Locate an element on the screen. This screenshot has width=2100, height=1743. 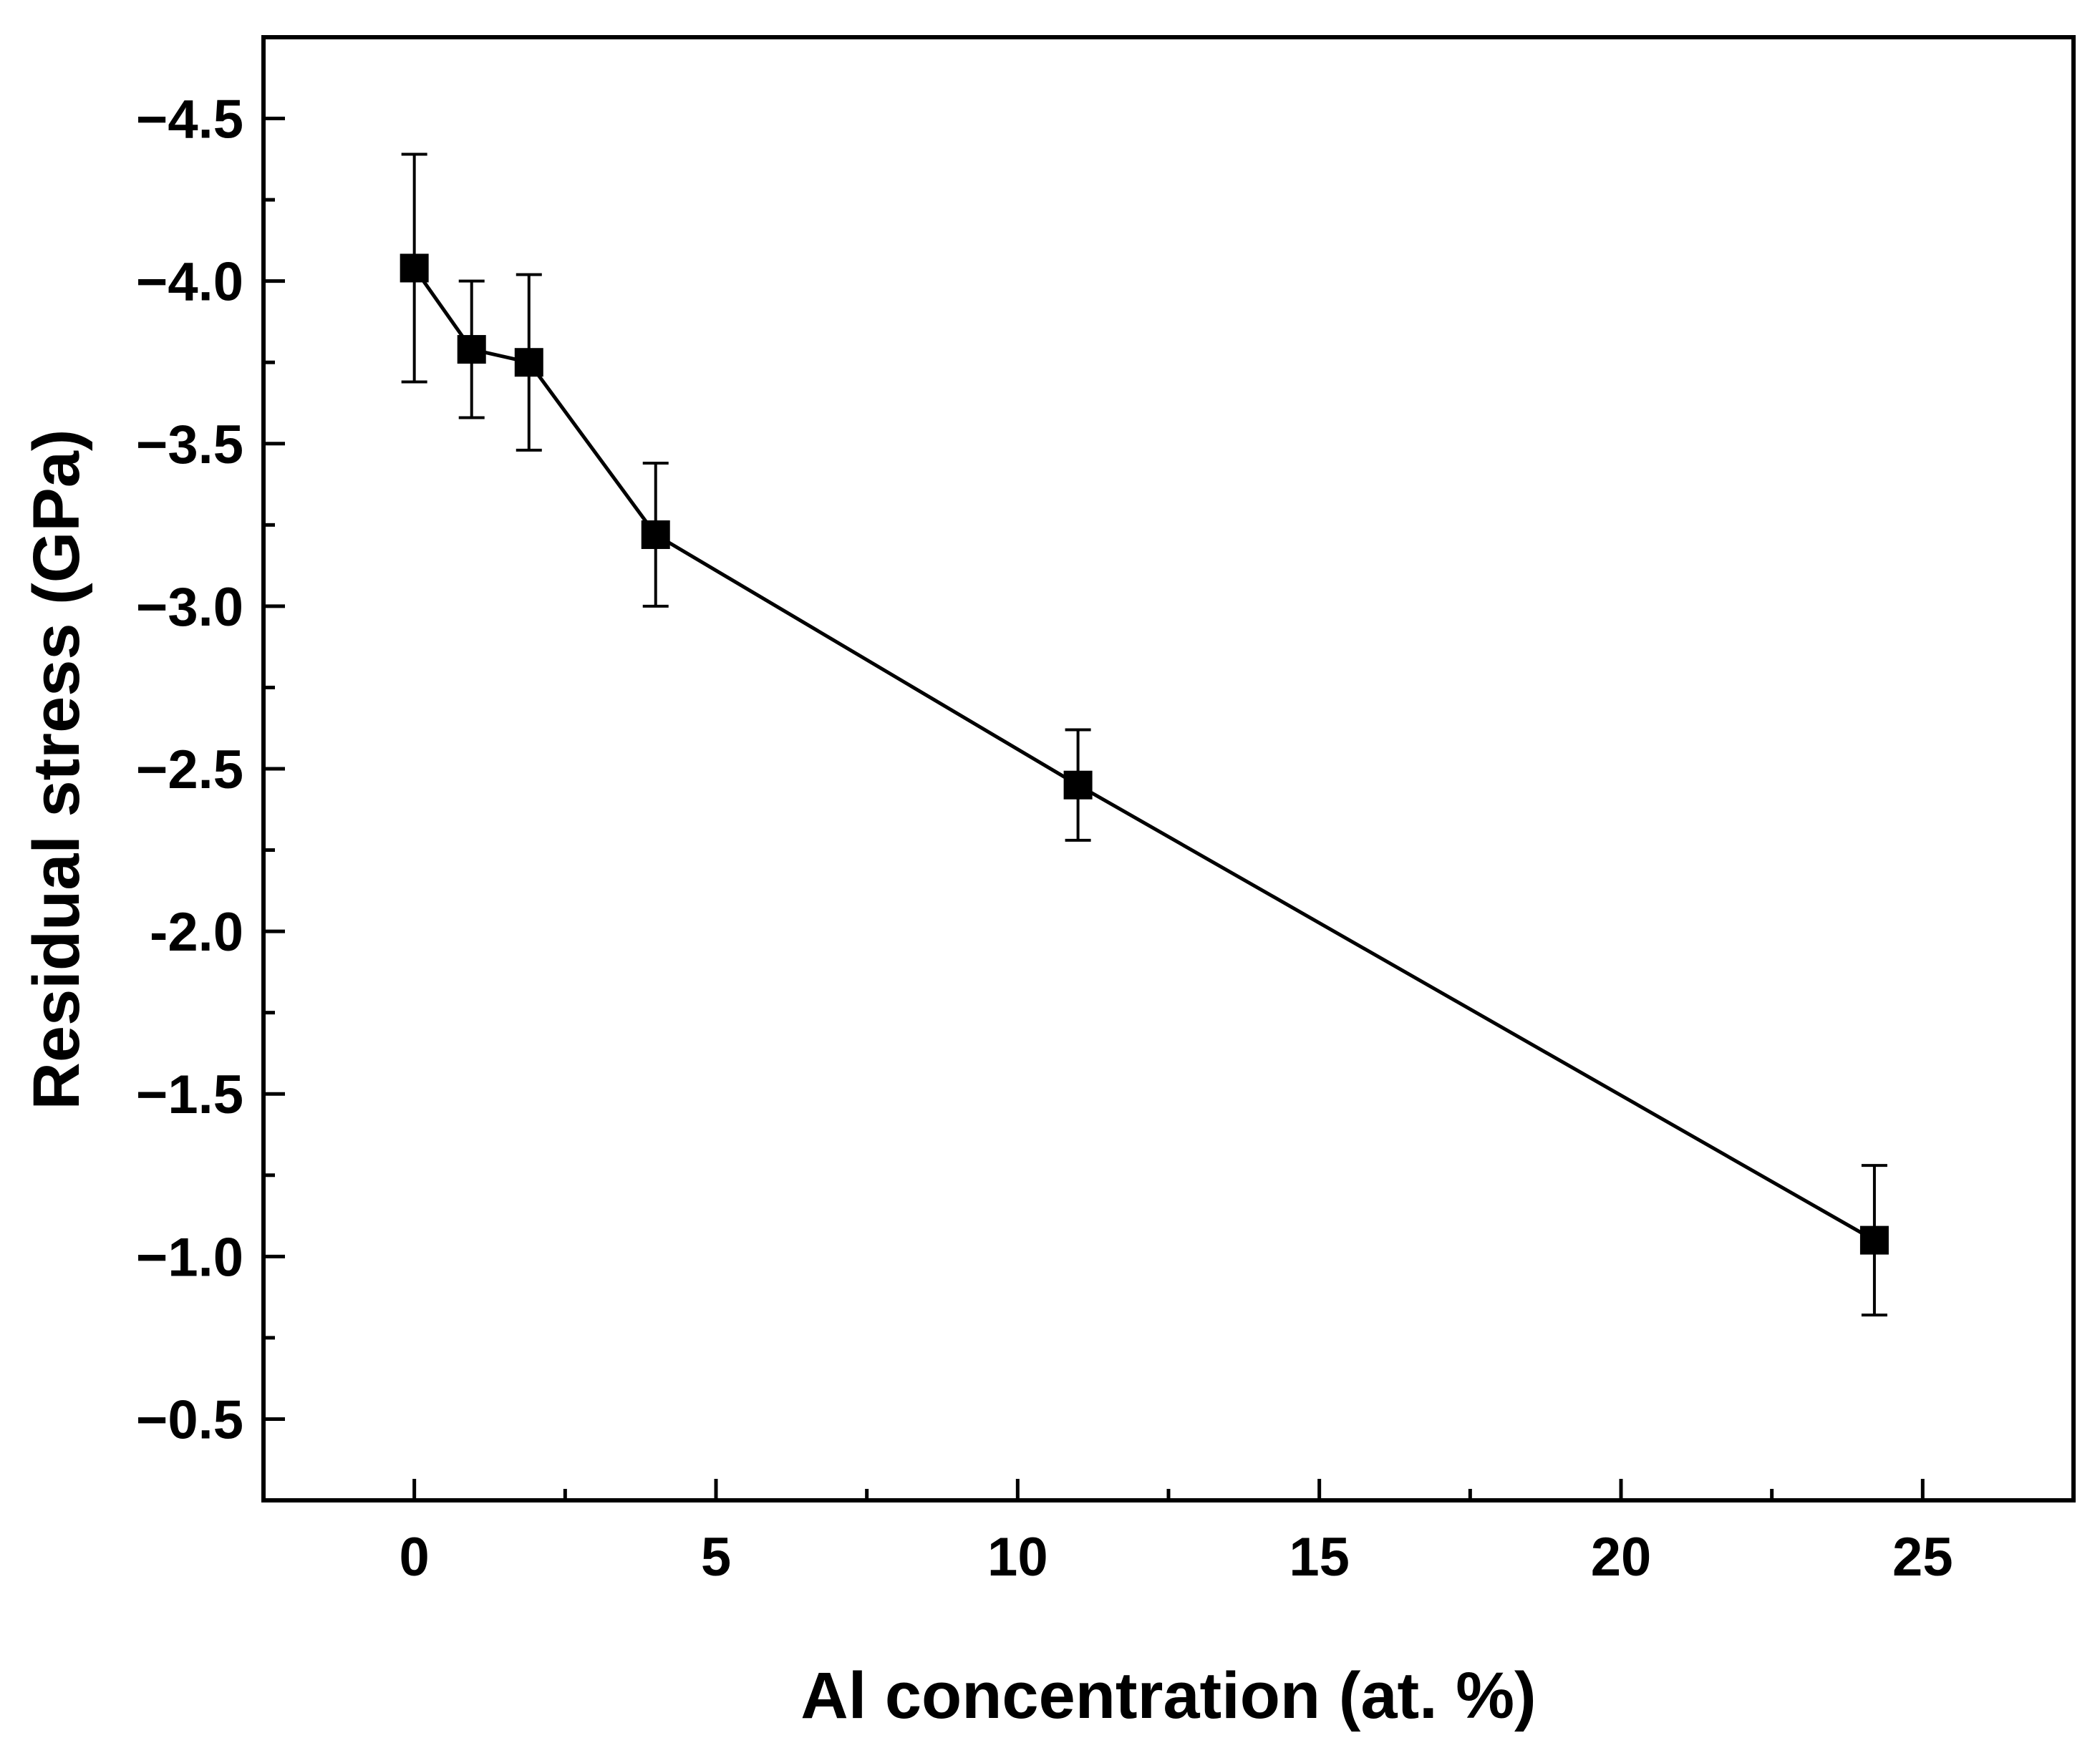
x-tick-label: 10 is located at coordinates (1017, 1557).